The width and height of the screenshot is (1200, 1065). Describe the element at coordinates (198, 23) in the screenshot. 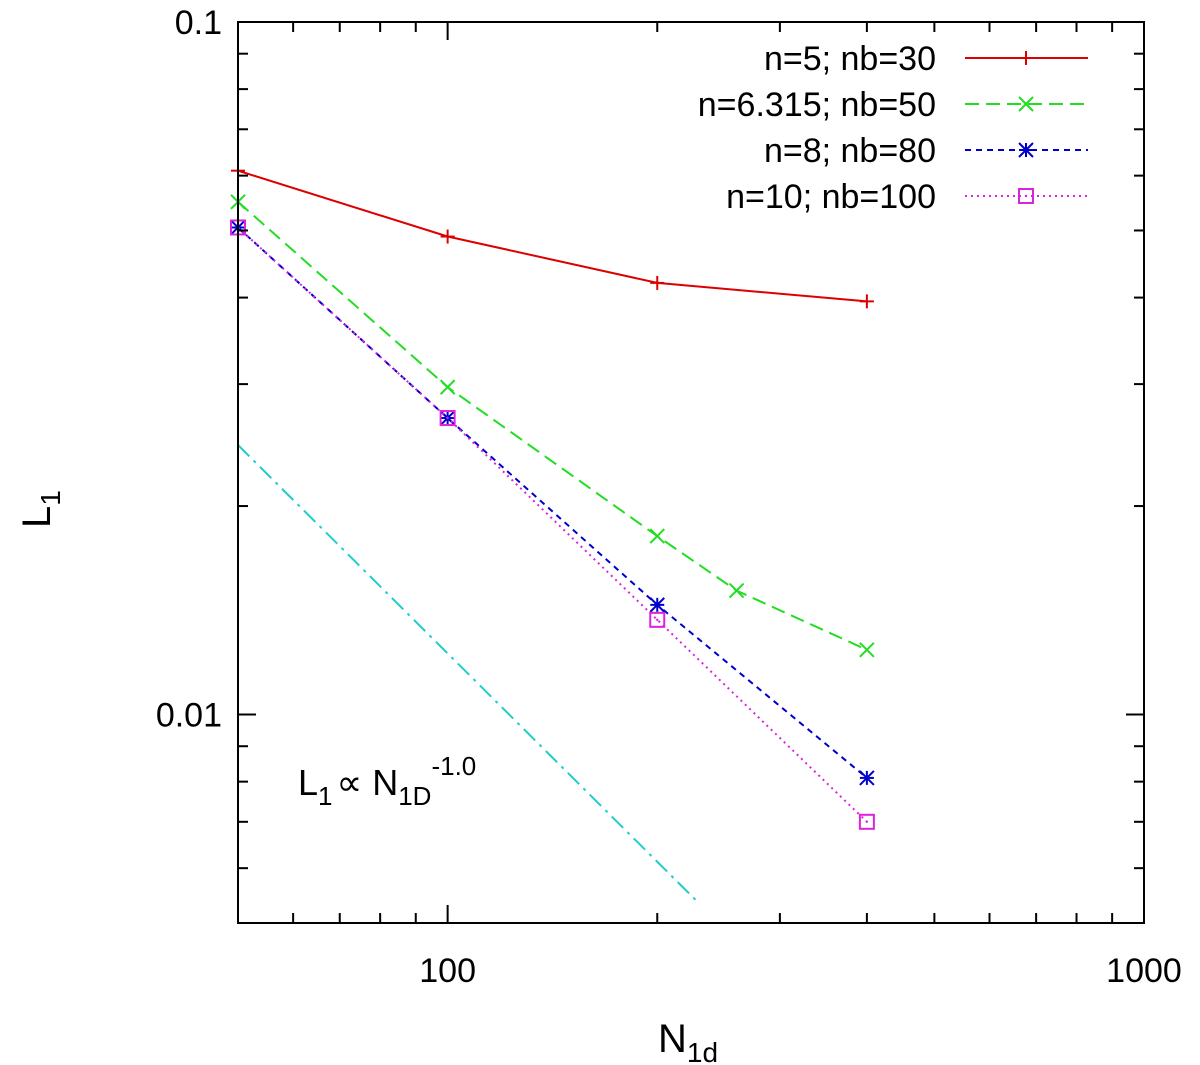

I see `y-tick-label: 0.1` at that location.